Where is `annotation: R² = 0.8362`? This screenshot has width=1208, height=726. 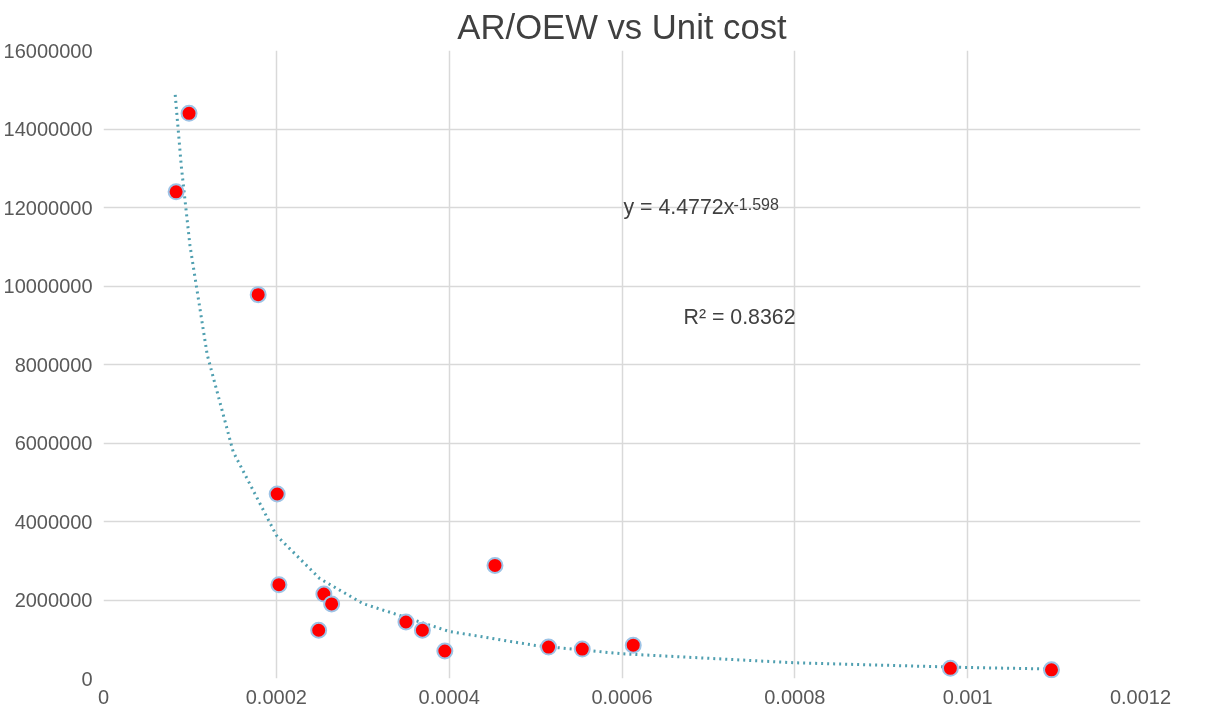 annotation: R² = 0.8362 is located at coordinates (739, 316).